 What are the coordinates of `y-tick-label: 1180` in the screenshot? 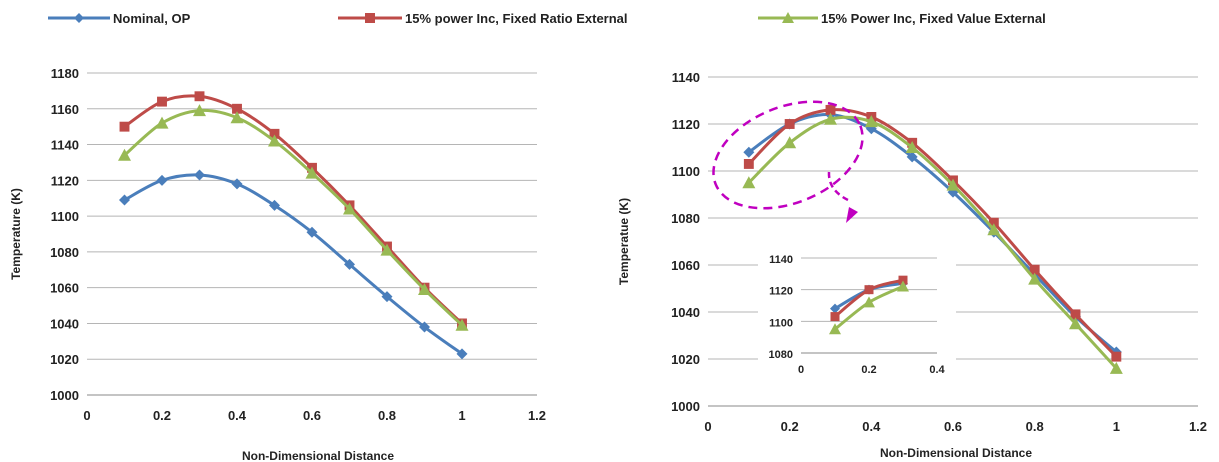 It's located at (65, 73).